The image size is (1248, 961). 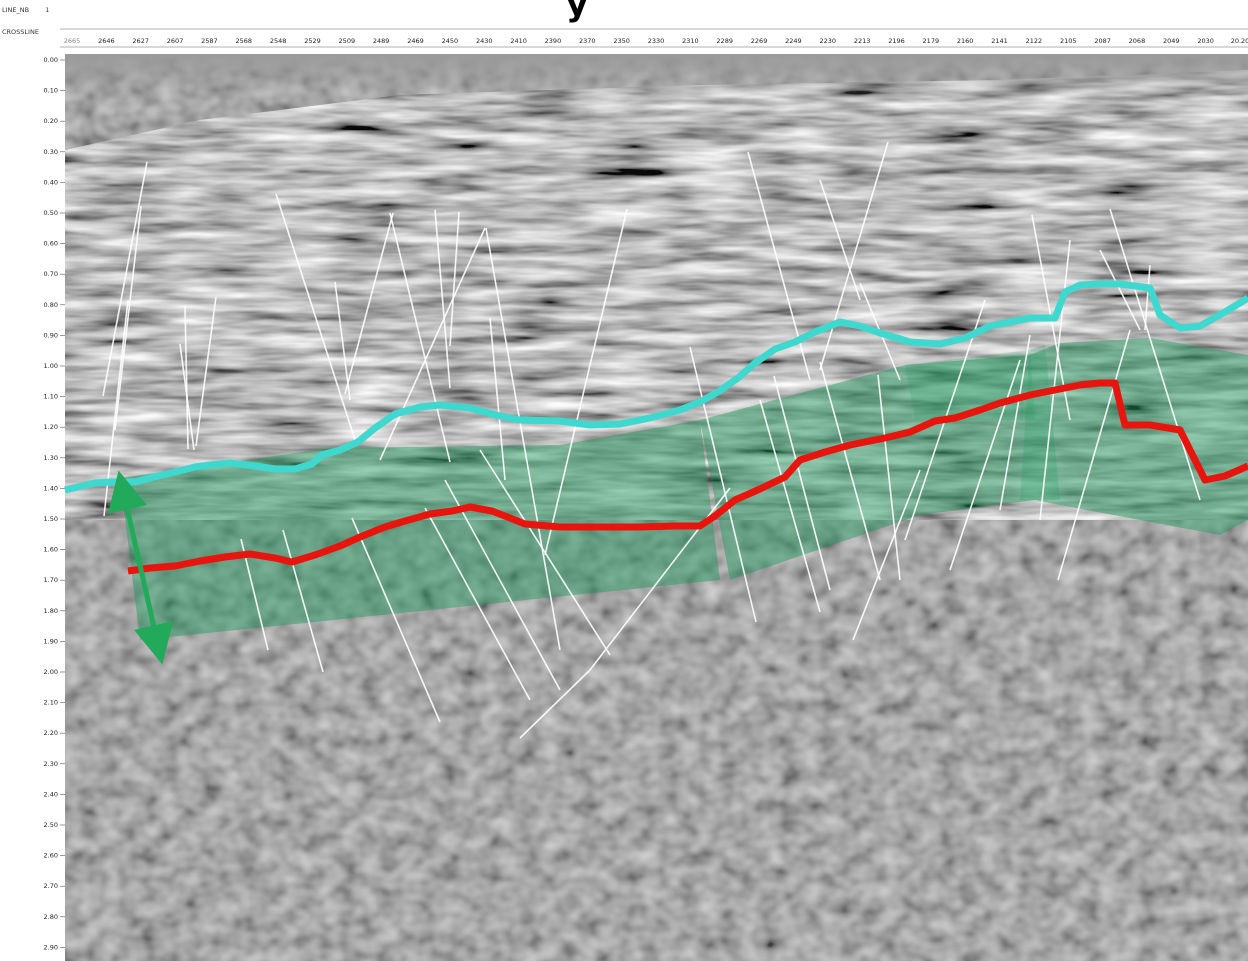 What do you see at coordinates (51, 335) in the screenshot?
I see `time-tick-label: 0.90` at bounding box center [51, 335].